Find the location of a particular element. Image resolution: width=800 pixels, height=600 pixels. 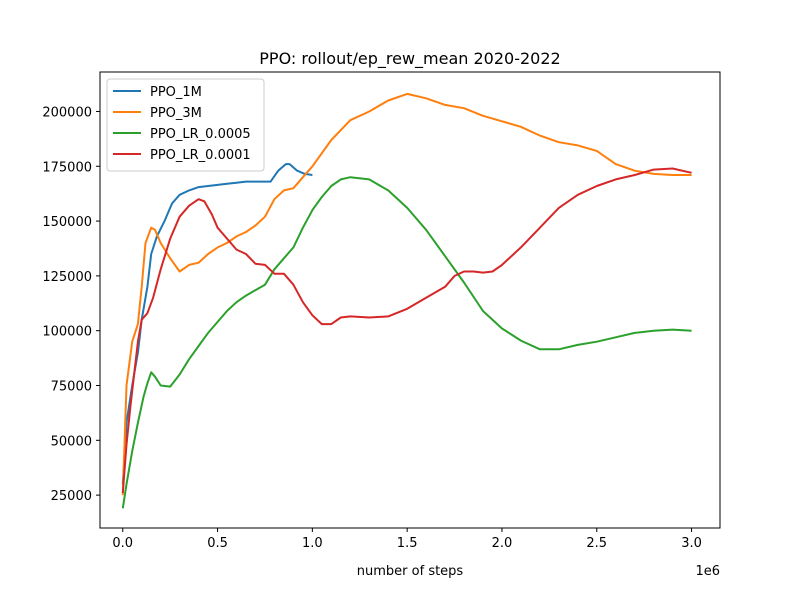

x-tick-label: 1.5 is located at coordinates (407, 543).